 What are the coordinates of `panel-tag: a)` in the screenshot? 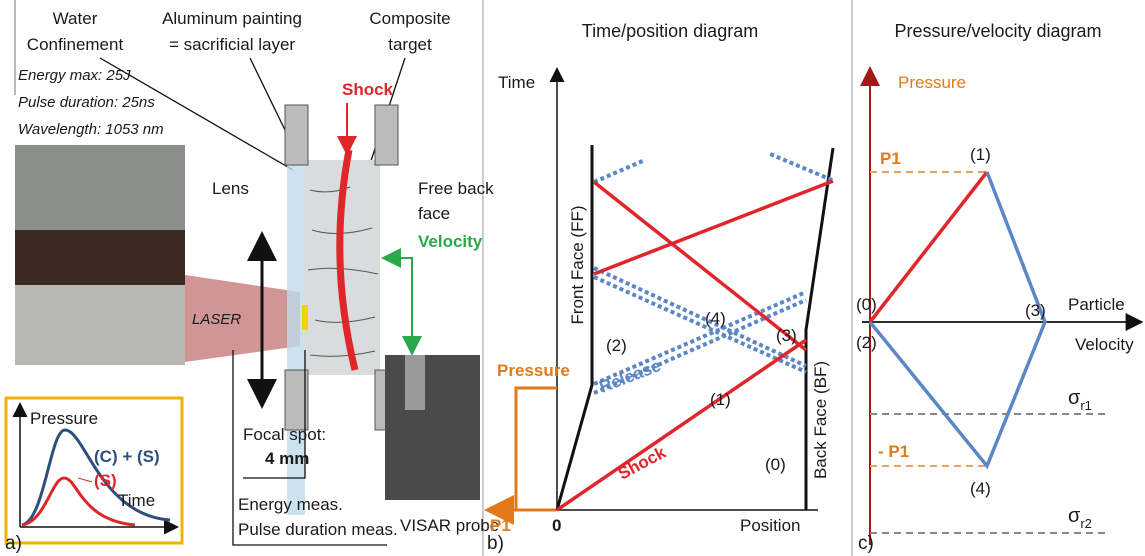 It's located at (13, 543).